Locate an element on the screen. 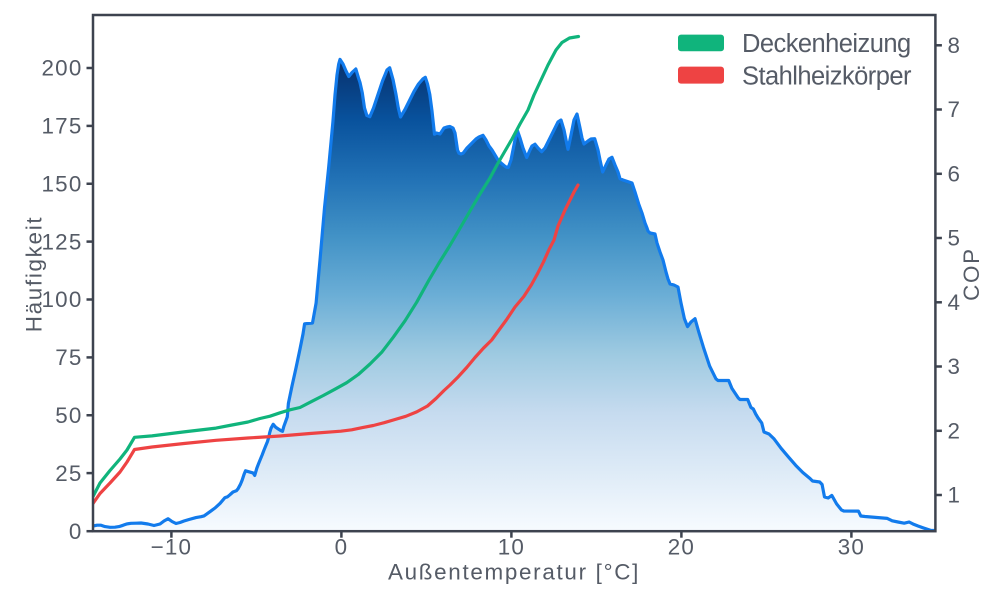 The height and width of the screenshot is (600, 1000). svg-text: 8 is located at coordinates (955, 45).